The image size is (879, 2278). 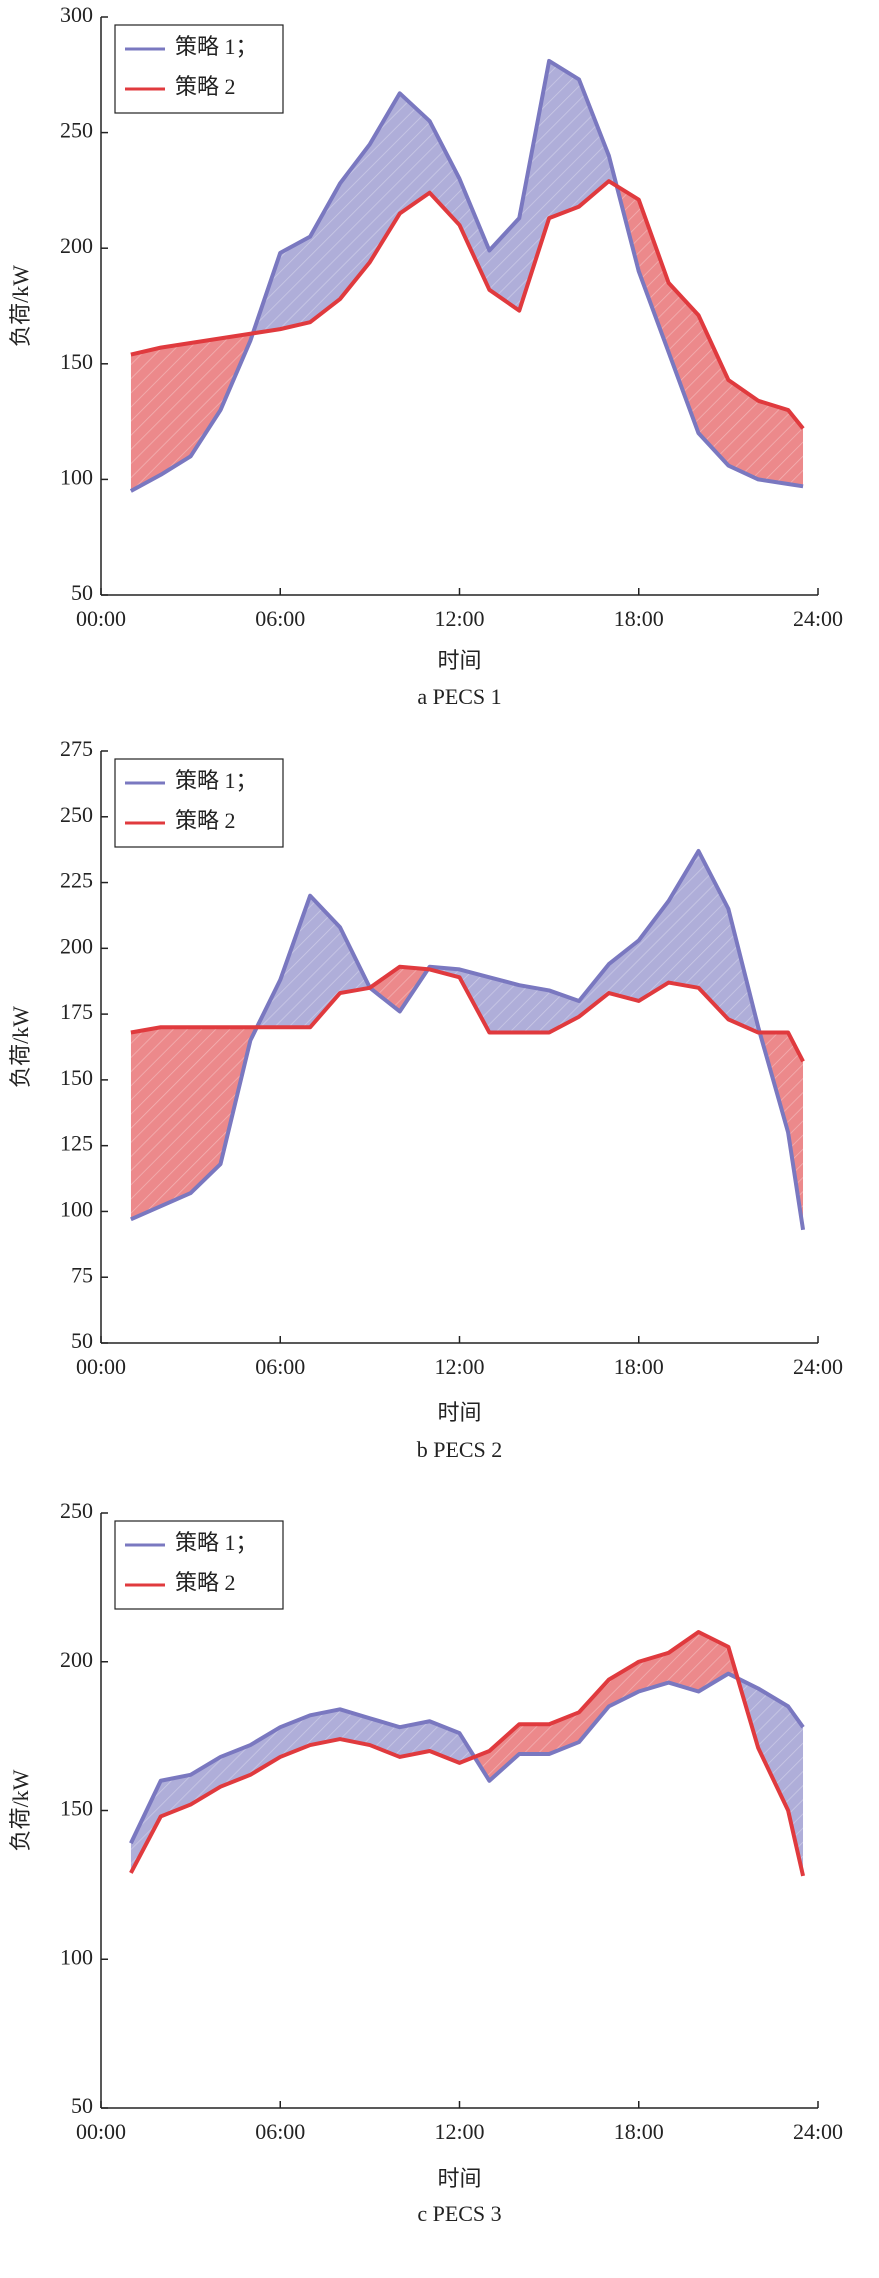 I want to click on caption: b PECS 2, so click(x=460, y=1449).